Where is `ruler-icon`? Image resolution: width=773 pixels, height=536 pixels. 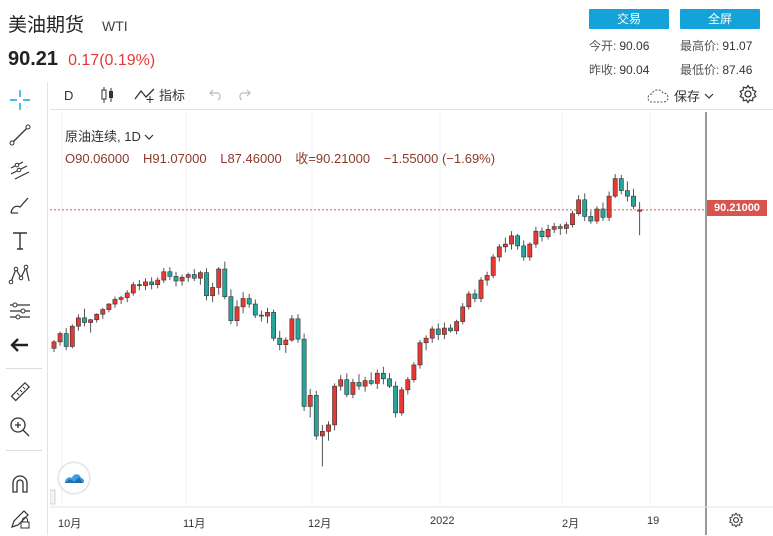 ruler-icon is located at coordinates (20, 392).